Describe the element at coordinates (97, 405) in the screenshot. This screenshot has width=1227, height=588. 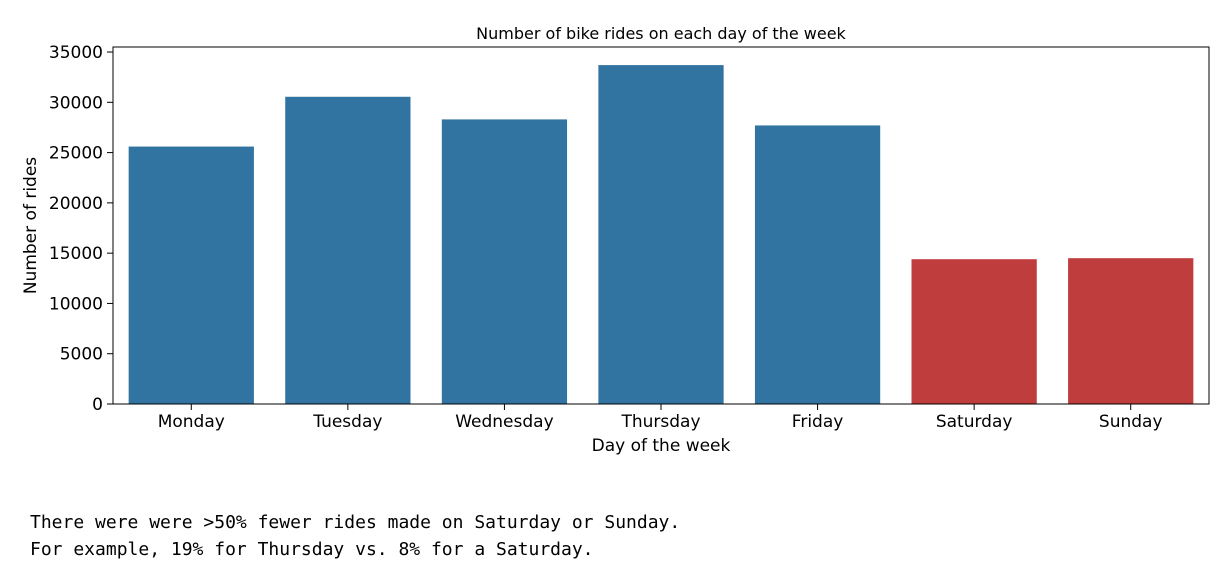
I see `y-tick-label: 0` at that location.